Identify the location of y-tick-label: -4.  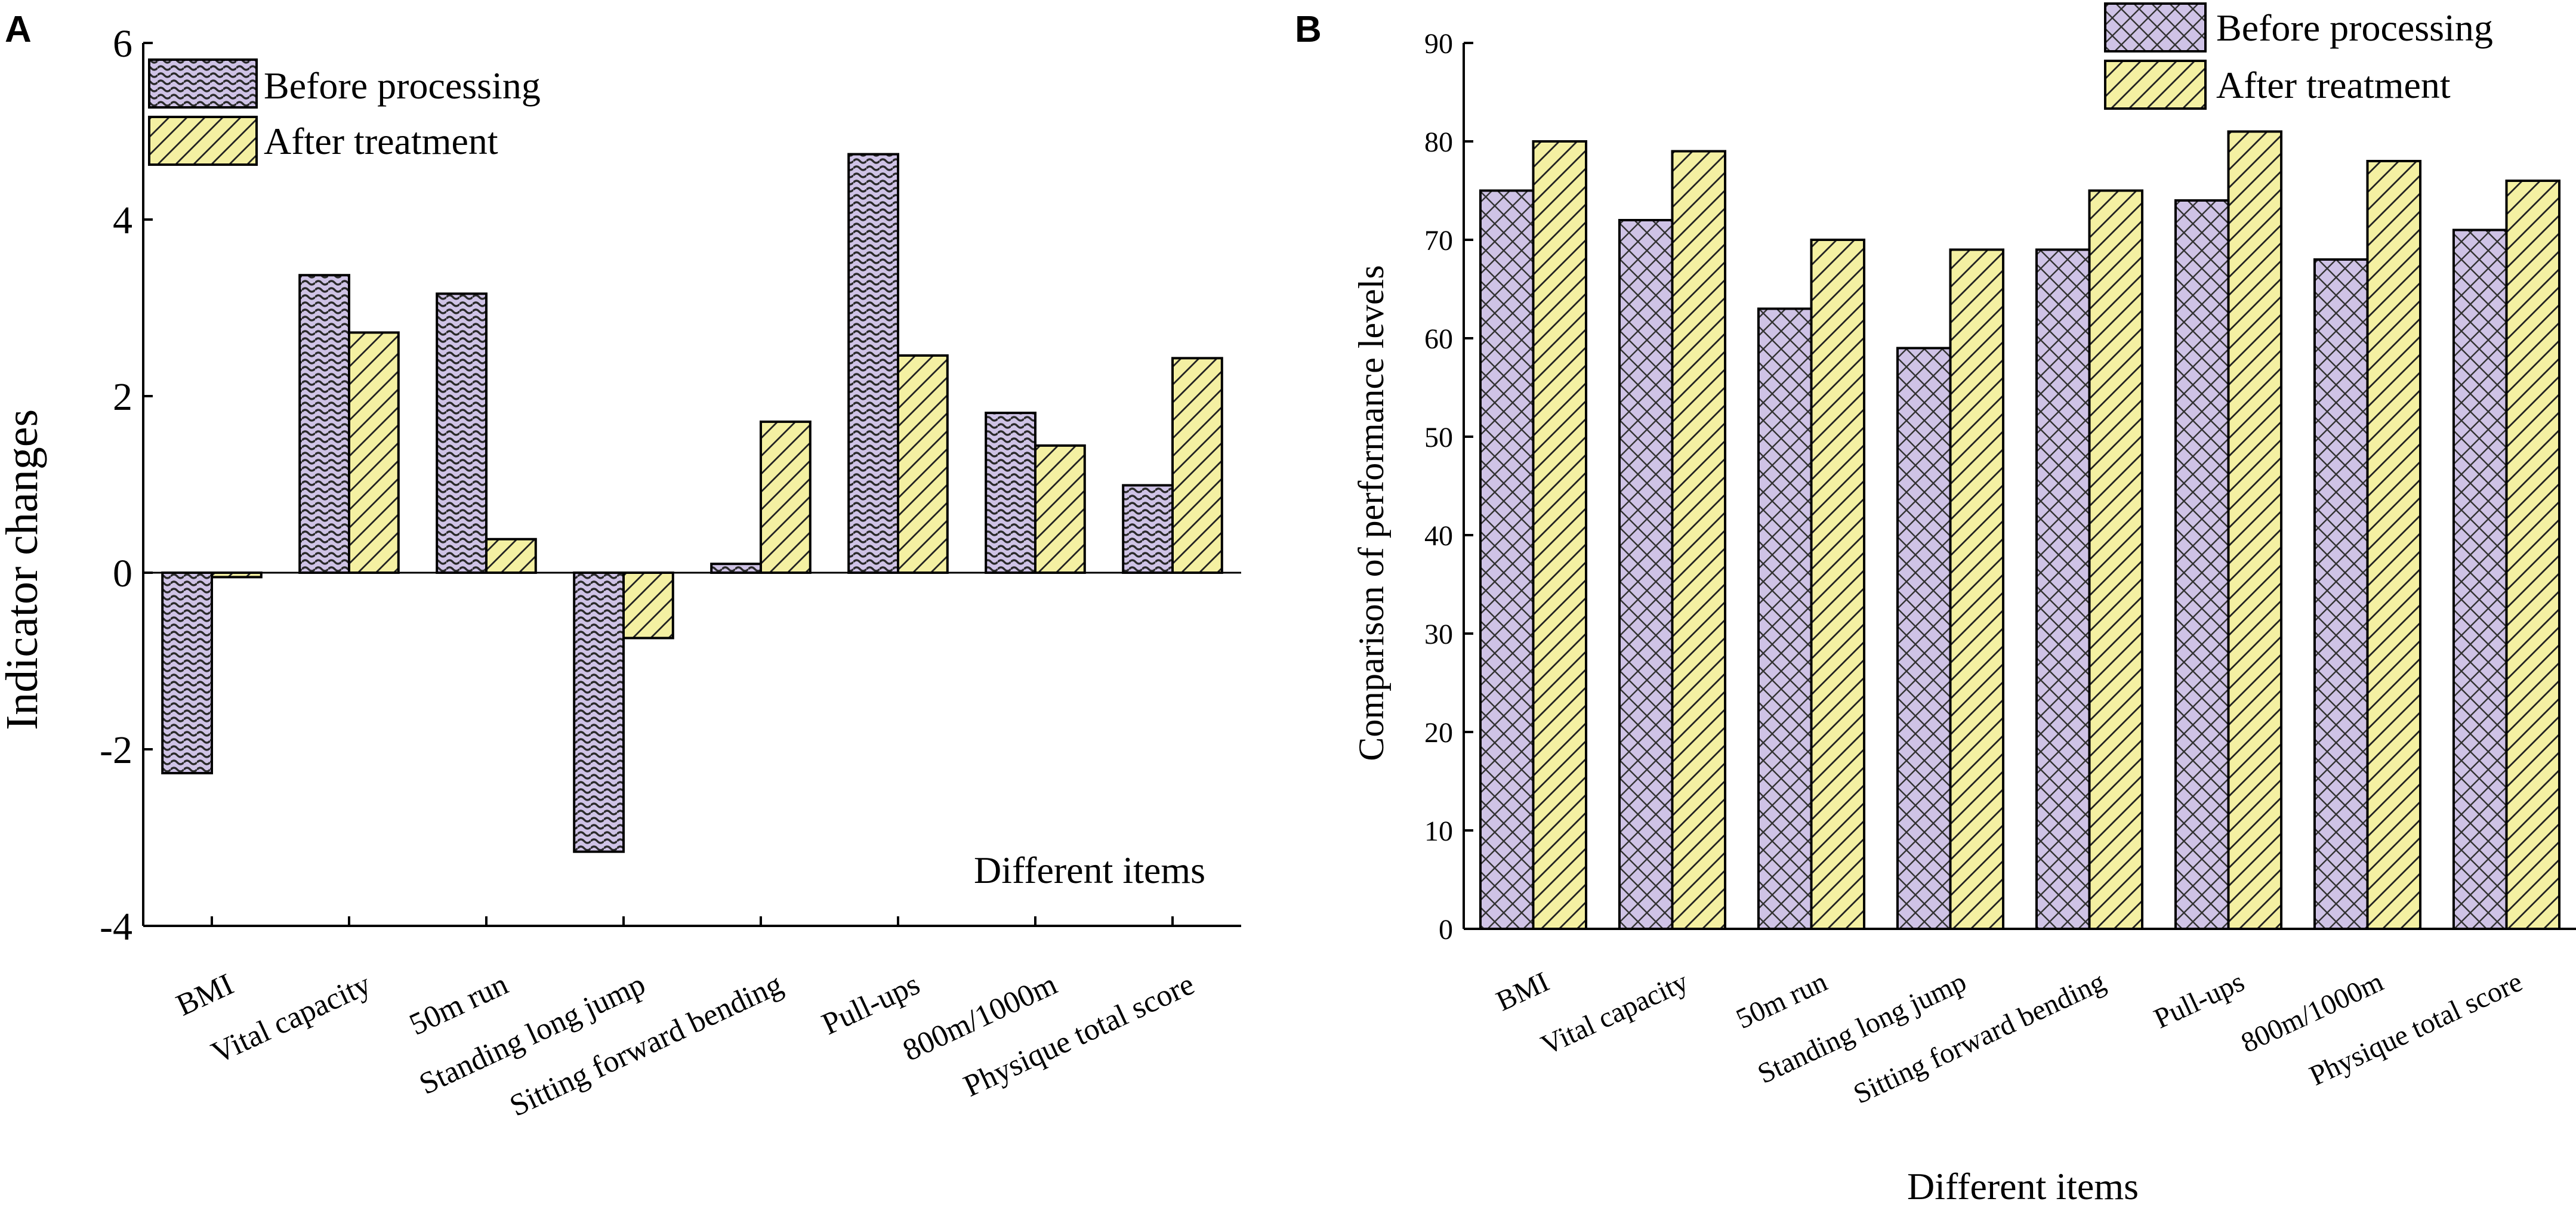
(116, 927).